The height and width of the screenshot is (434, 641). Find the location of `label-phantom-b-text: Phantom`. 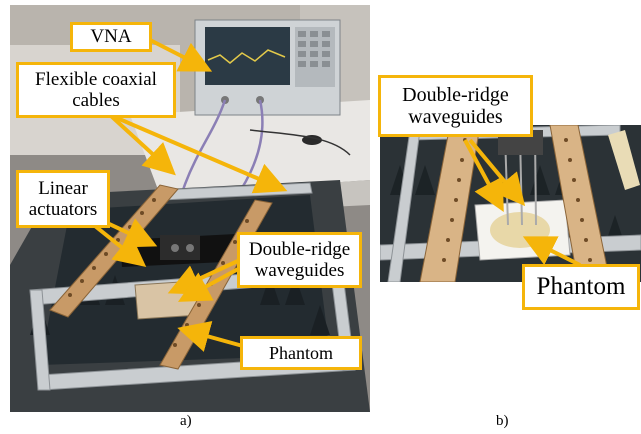

label-phantom-b-text: Phantom is located at coordinates (581, 286).